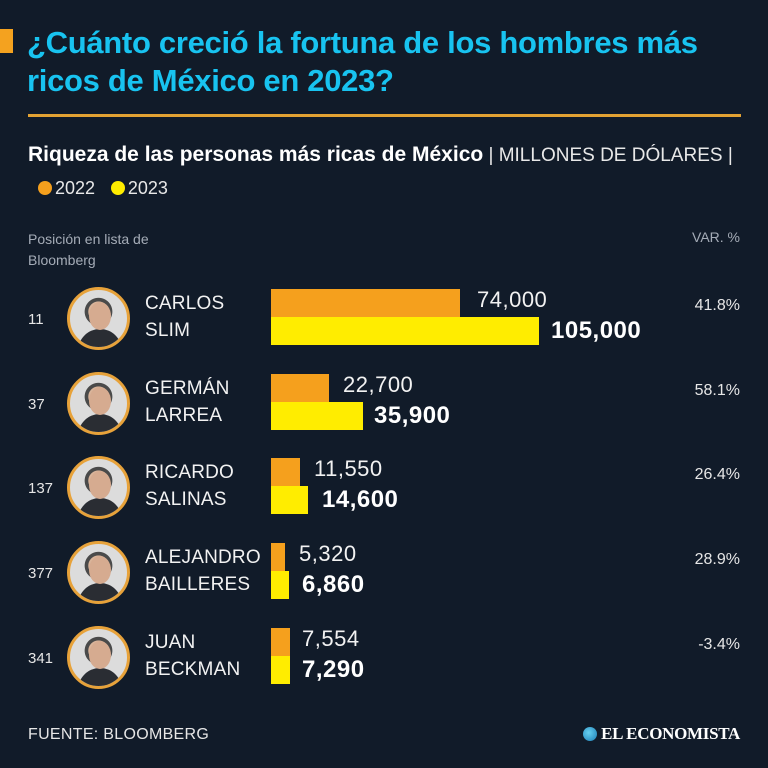 The image size is (768, 768). Describe the element at coordinates (190, 486) in the screenshot. I see `person-name: RICARDO SALINAS` at that location.